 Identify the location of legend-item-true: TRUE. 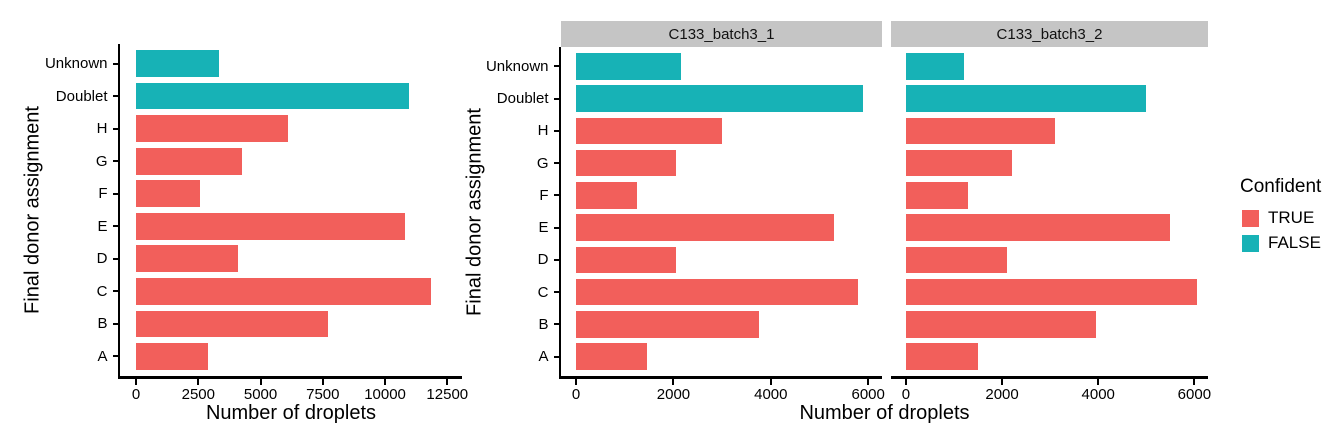
(1279, 218).